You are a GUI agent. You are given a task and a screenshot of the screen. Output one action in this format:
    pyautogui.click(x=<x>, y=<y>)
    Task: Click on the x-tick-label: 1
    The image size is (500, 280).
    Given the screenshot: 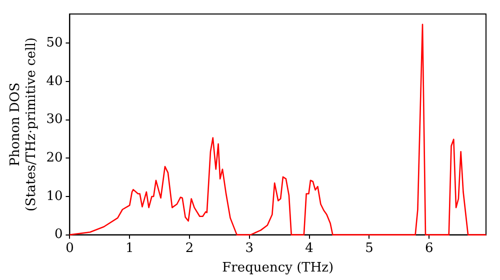 What is the action you would take?
    pyautogui.click(x=129, y=248)
    